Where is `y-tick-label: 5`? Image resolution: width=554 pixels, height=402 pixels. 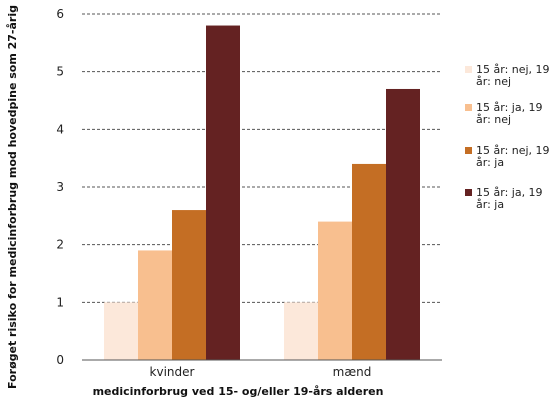 y-tick-label: 5 is located at coordinates (60, 72).